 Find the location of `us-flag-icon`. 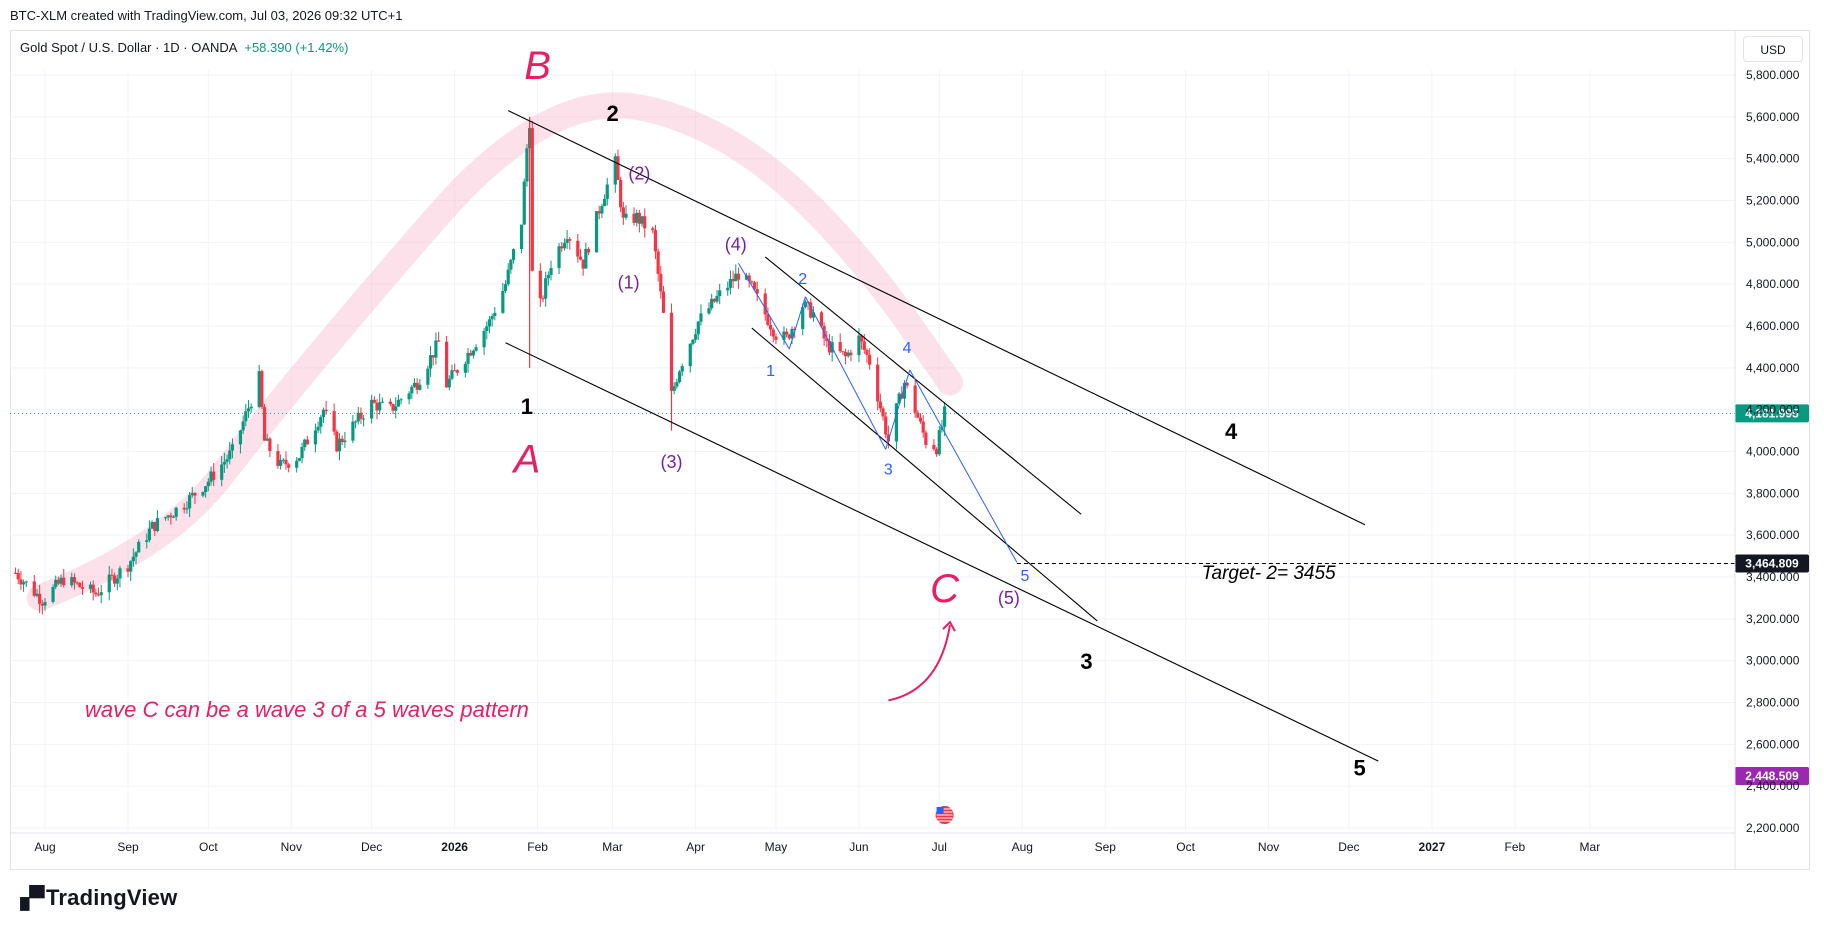

us-flag-icon is located at coordinates (944, 815).